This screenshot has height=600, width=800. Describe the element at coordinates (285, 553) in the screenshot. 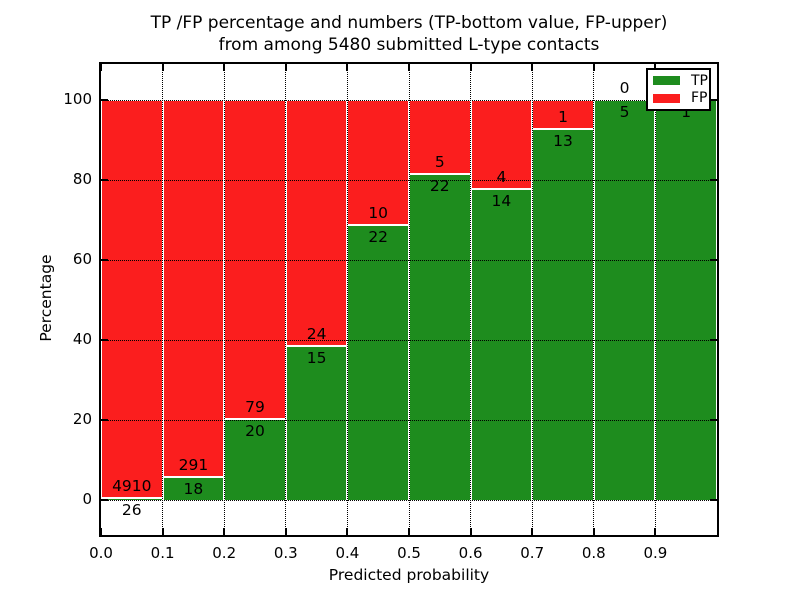

I see `x-tick-label: 0.3` at that location.